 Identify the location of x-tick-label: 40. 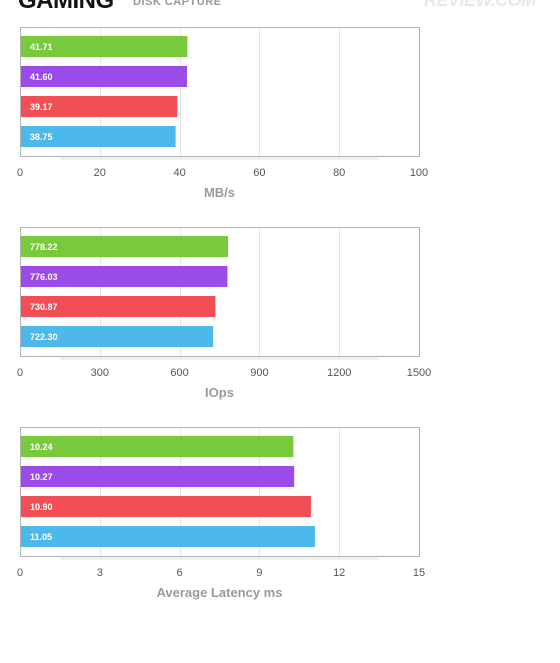
(179, 173).